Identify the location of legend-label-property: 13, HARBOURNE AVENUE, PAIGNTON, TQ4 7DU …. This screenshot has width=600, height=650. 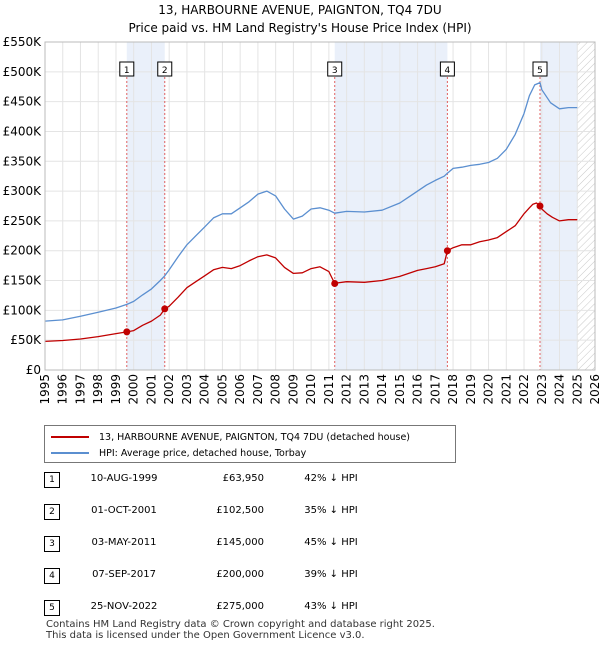
(254, 437).